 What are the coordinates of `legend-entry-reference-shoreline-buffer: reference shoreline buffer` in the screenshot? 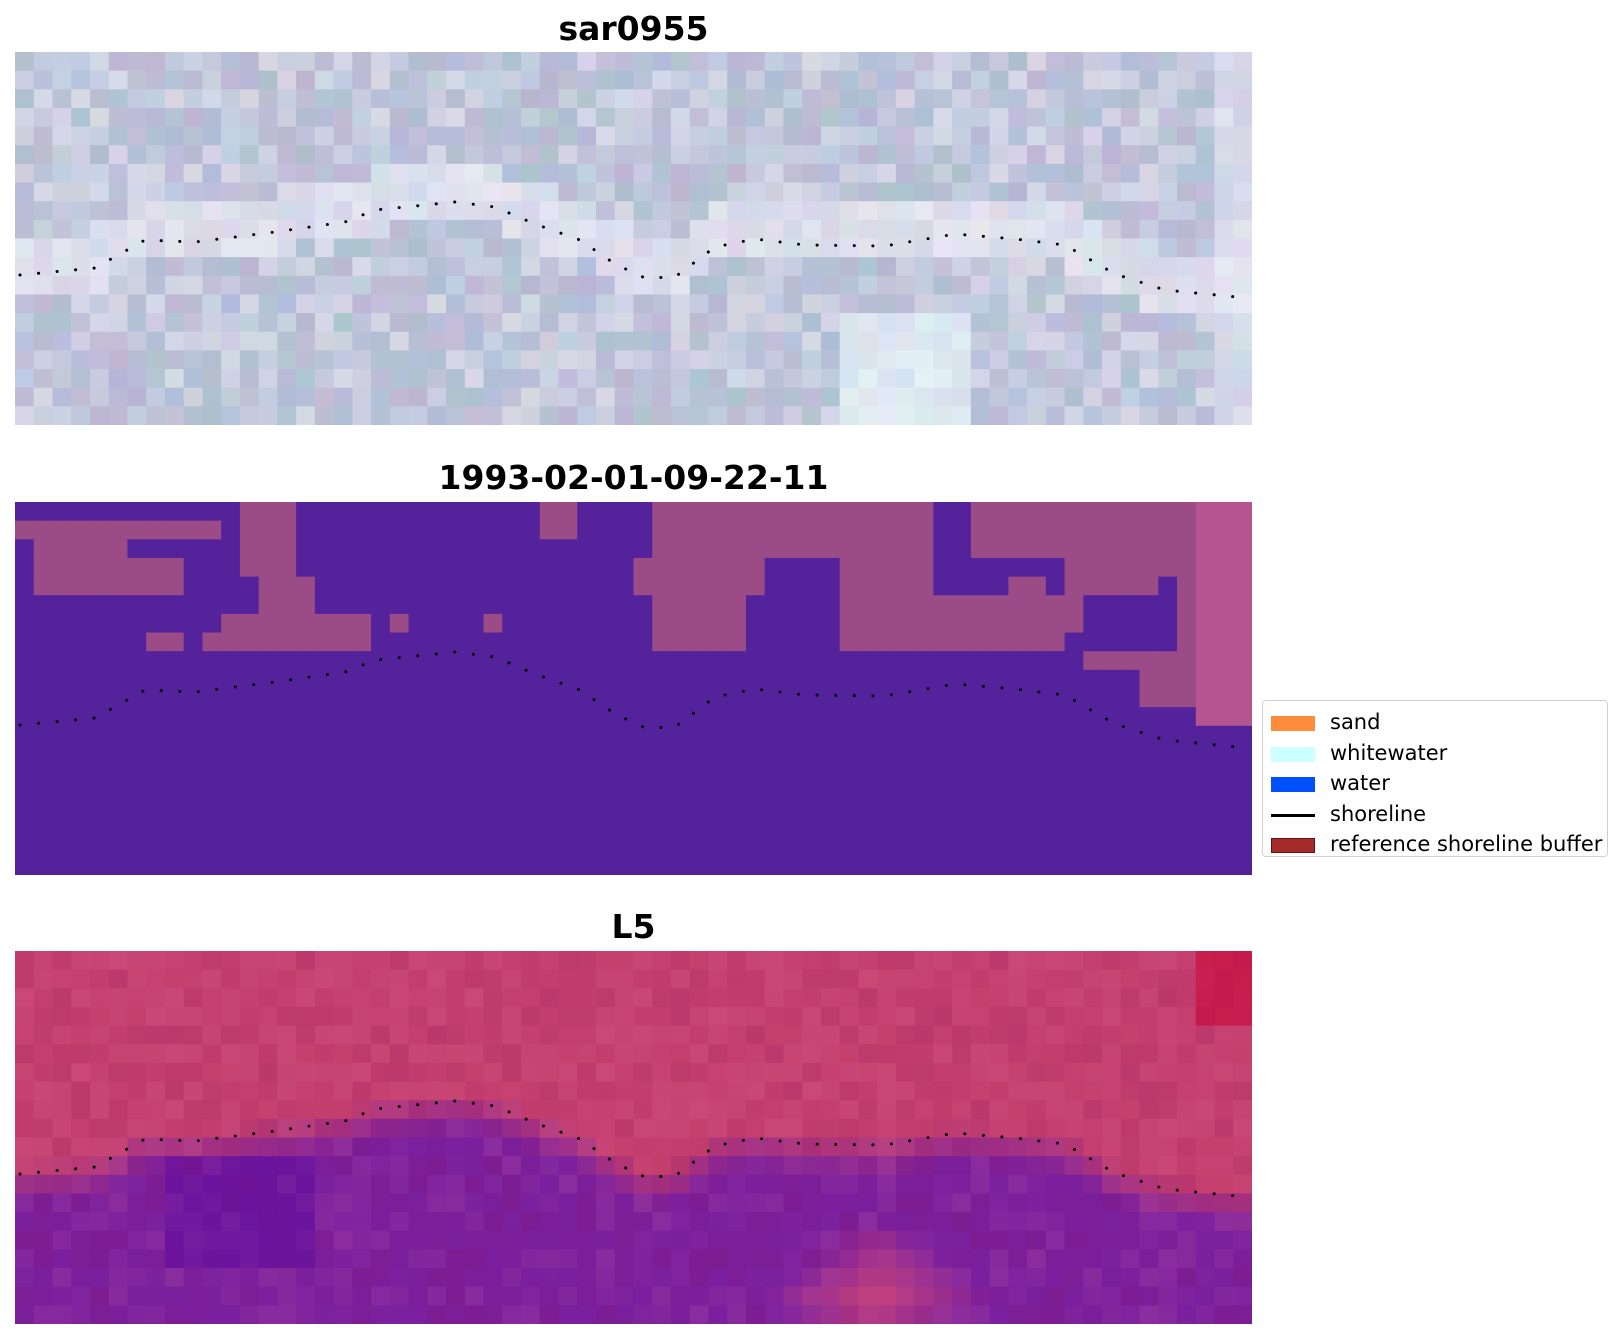 It's located at (1435, 844).